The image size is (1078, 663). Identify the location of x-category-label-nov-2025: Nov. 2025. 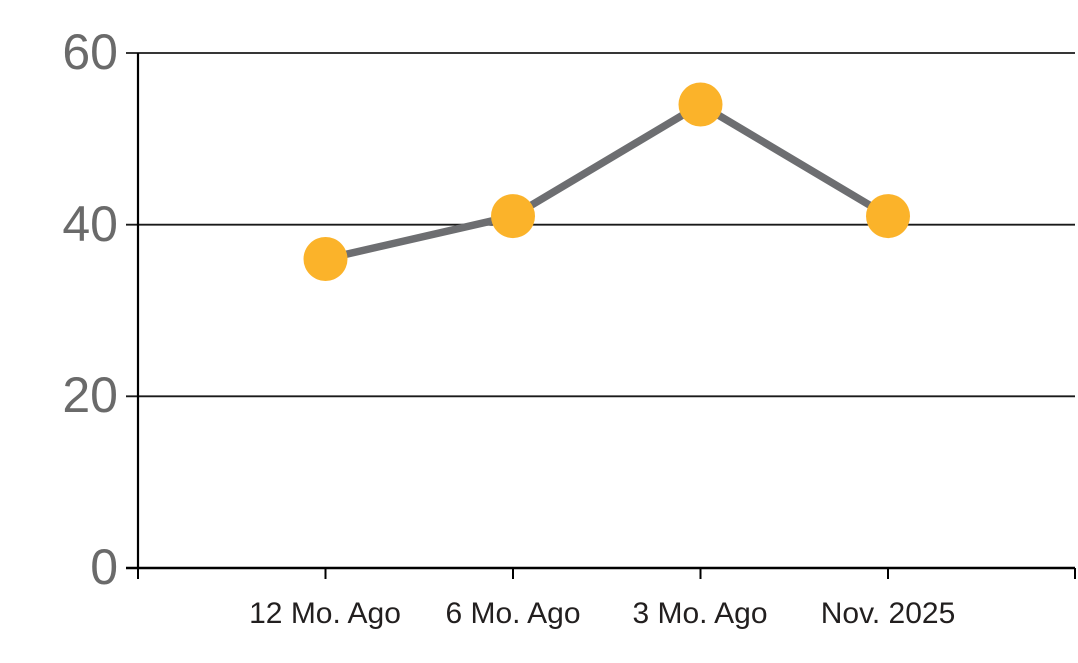
(888, 613).